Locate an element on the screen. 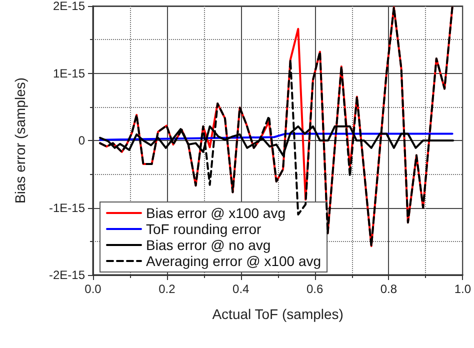 This screenshot has height=348, width=474. x-tick-label: 0.4 is located at coordinates (241, 289).